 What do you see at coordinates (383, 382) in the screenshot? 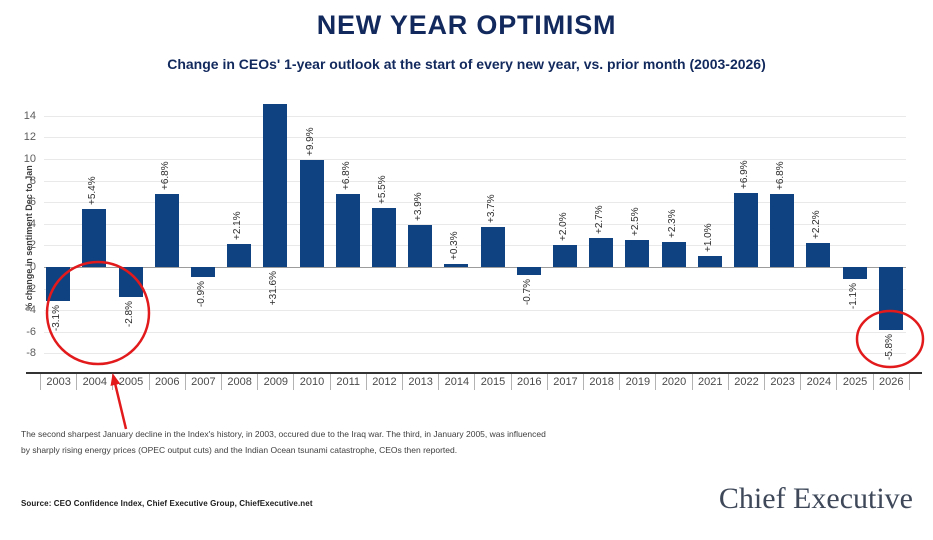
I see `x-tick-2012: 2012` at bounding box center [383, 382].